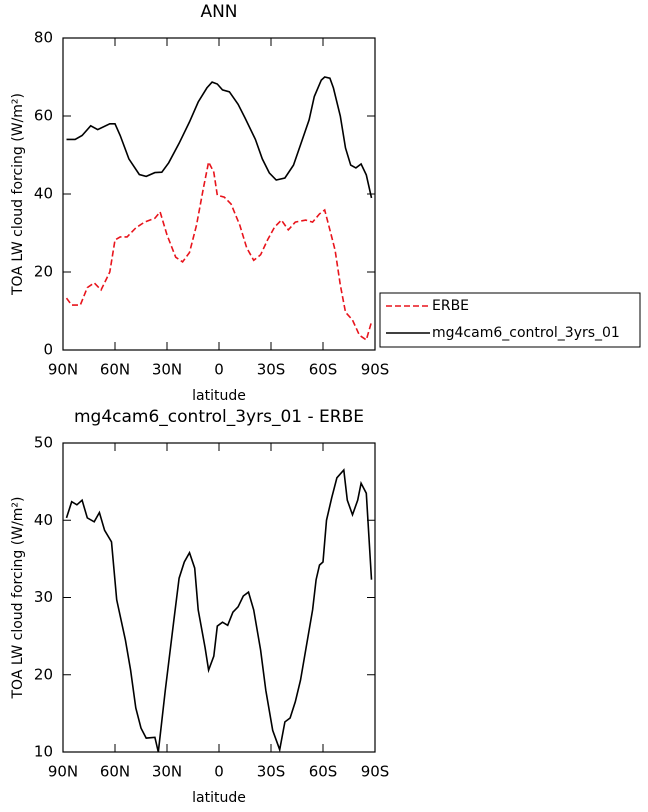  What do you see at coordinates (43, 752) in the screenshot?
I see `y-tick-label: 10` at bounding box center [43, 752].